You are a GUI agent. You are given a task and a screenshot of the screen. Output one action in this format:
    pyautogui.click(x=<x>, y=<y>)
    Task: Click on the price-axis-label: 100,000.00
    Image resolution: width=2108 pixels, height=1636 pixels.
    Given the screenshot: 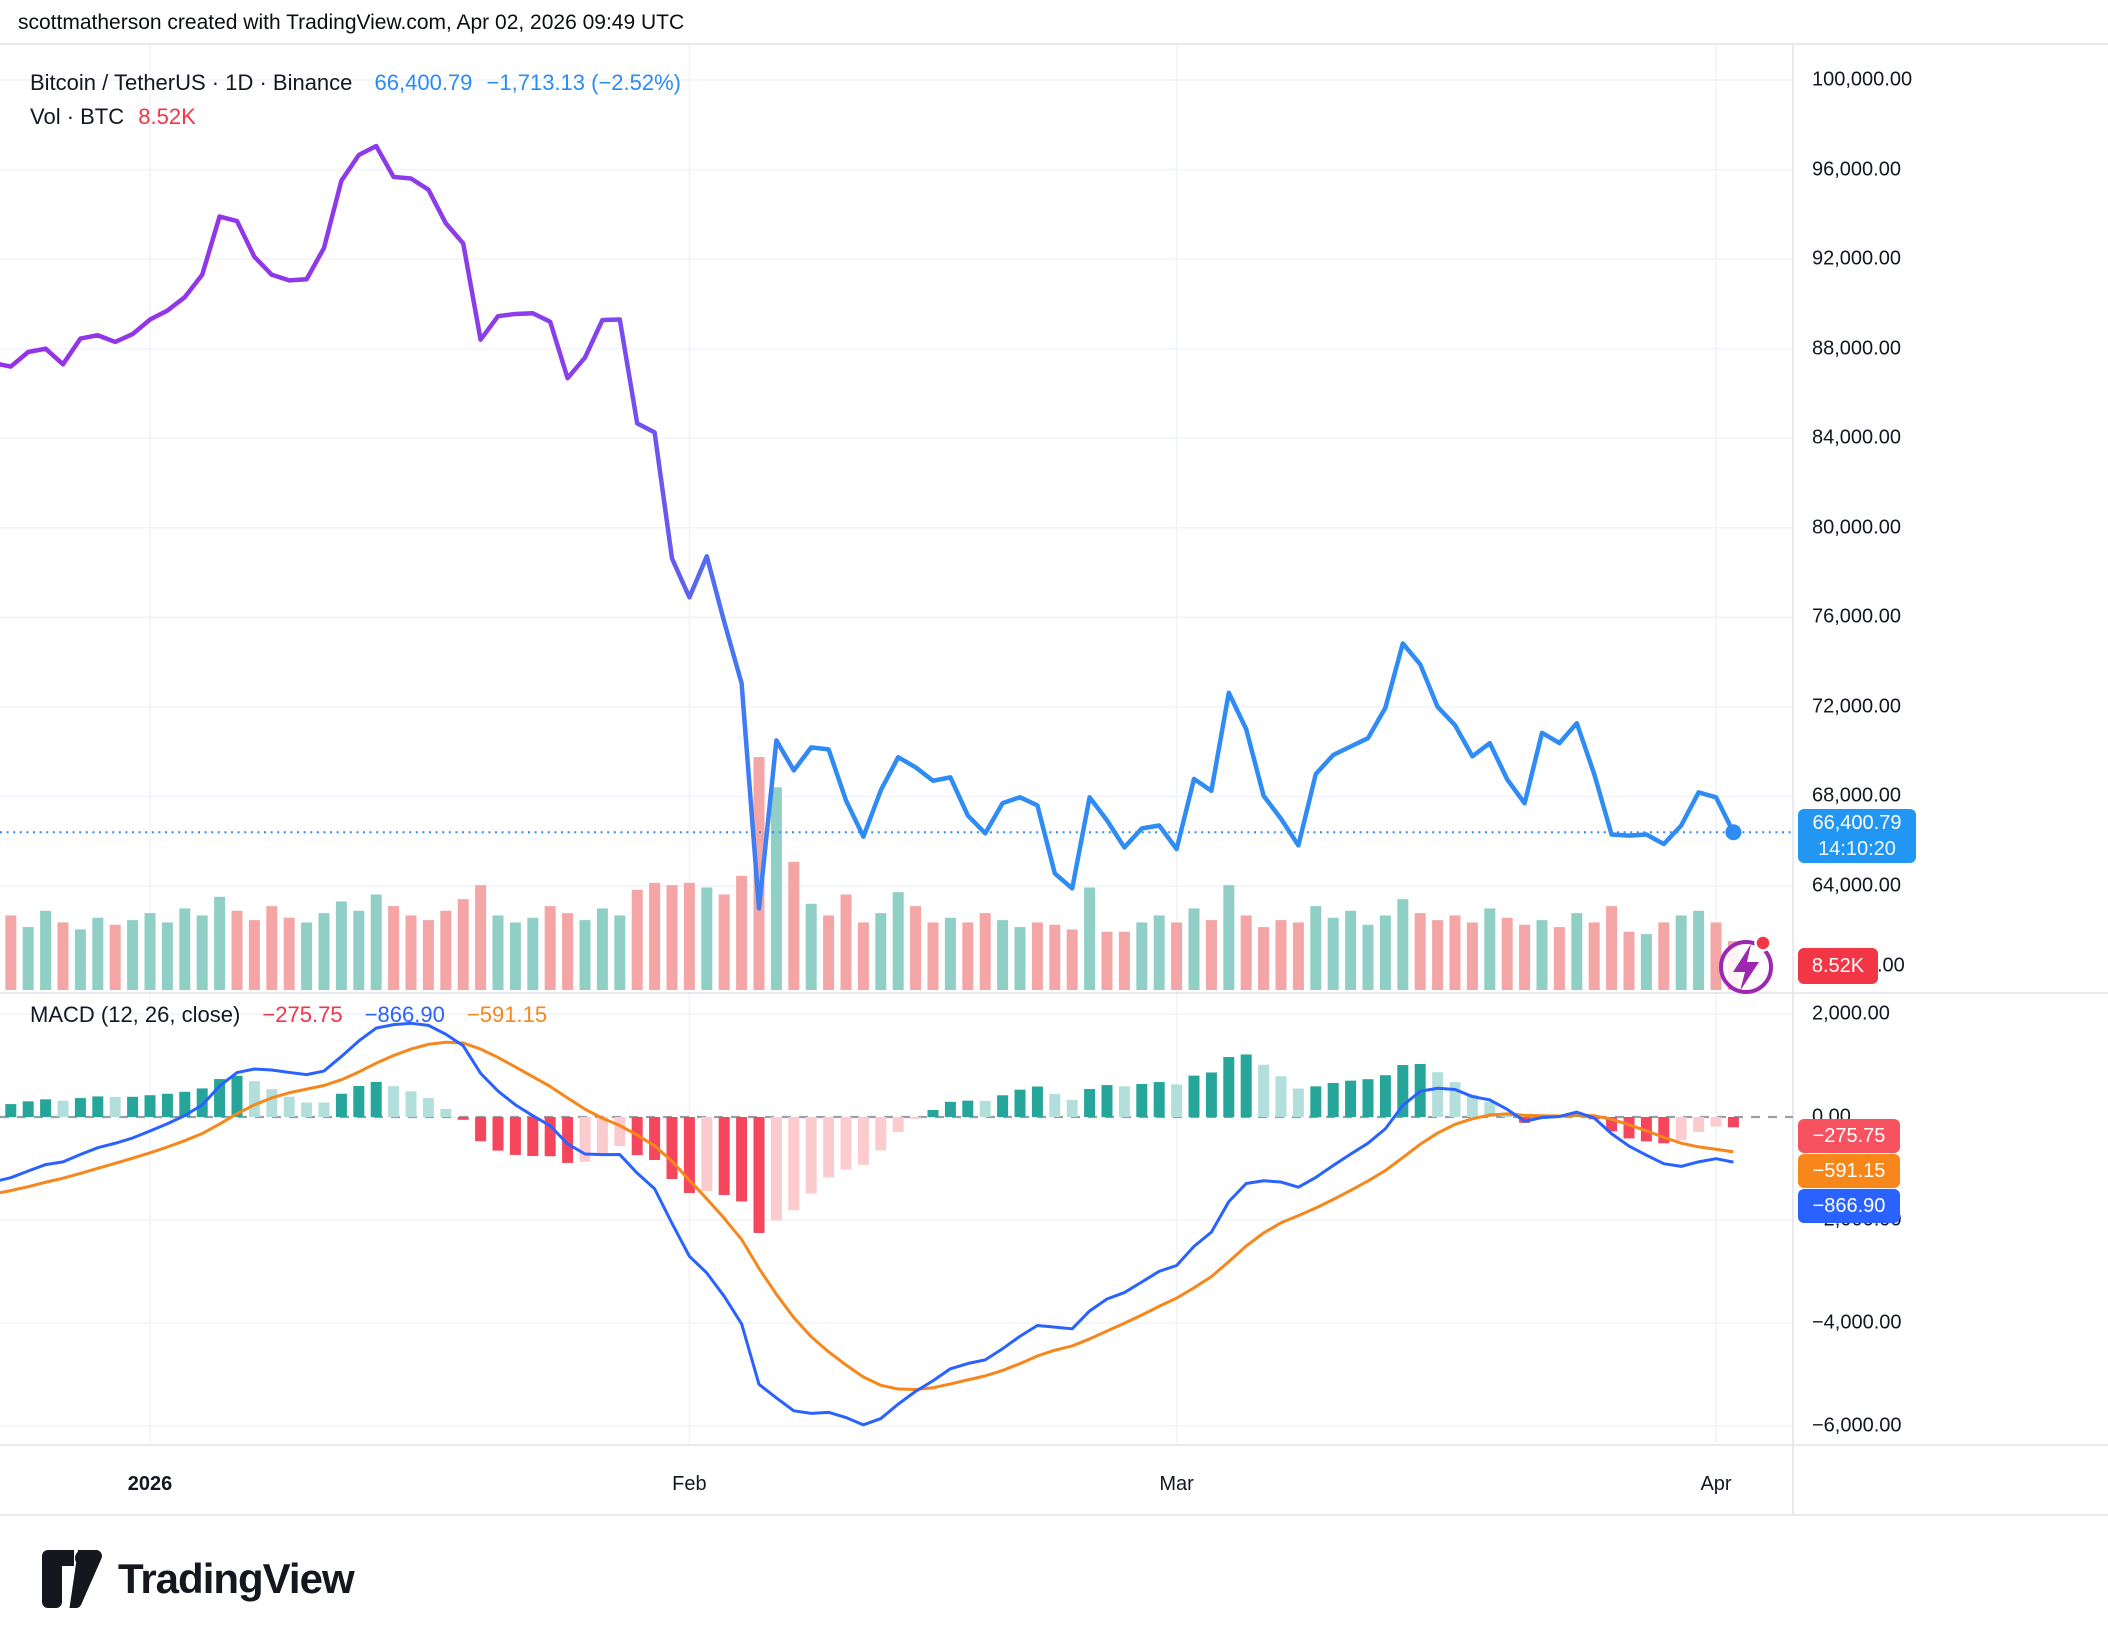 What is the action you would take?
    pyautogui.click(x=1862, y=79)
    